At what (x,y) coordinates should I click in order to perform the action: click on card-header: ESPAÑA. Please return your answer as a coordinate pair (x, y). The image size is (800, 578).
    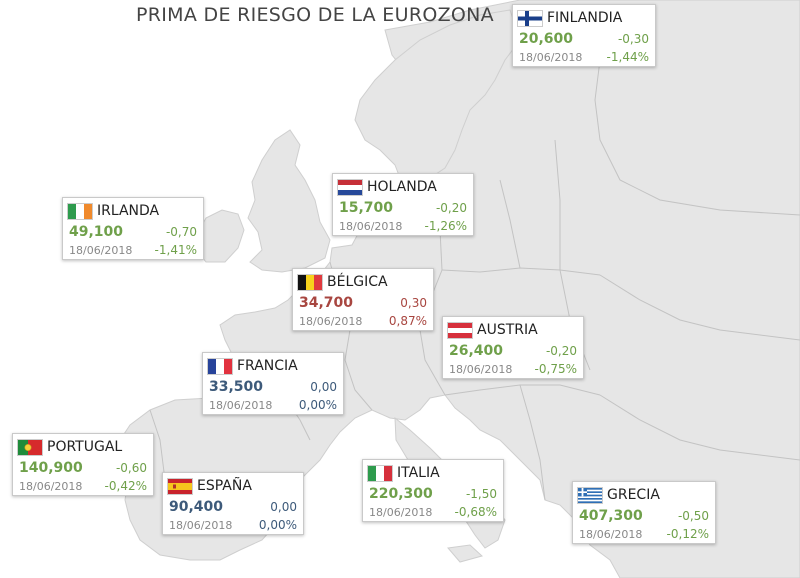
    Looking at the image, I should click on (232, 486).